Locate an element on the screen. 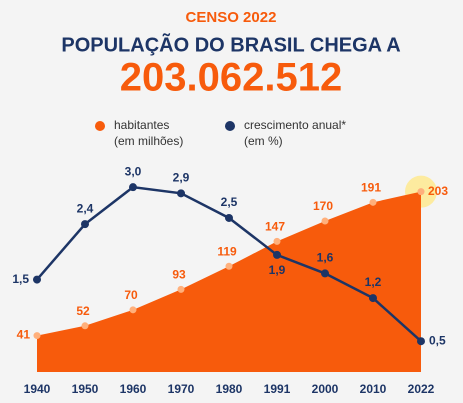 This screenshot has height=403, width=463. x-tick-label: 1940 is located at coordinates (37, 389).